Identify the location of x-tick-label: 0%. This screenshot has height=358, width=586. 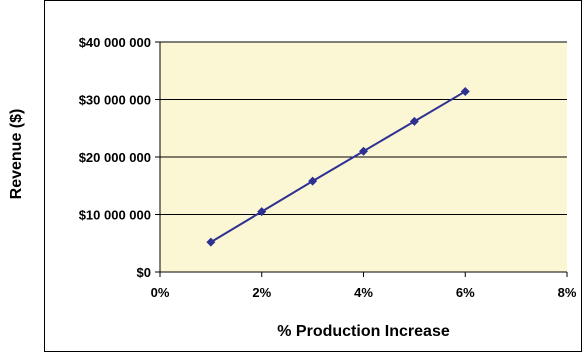
(160, 292).